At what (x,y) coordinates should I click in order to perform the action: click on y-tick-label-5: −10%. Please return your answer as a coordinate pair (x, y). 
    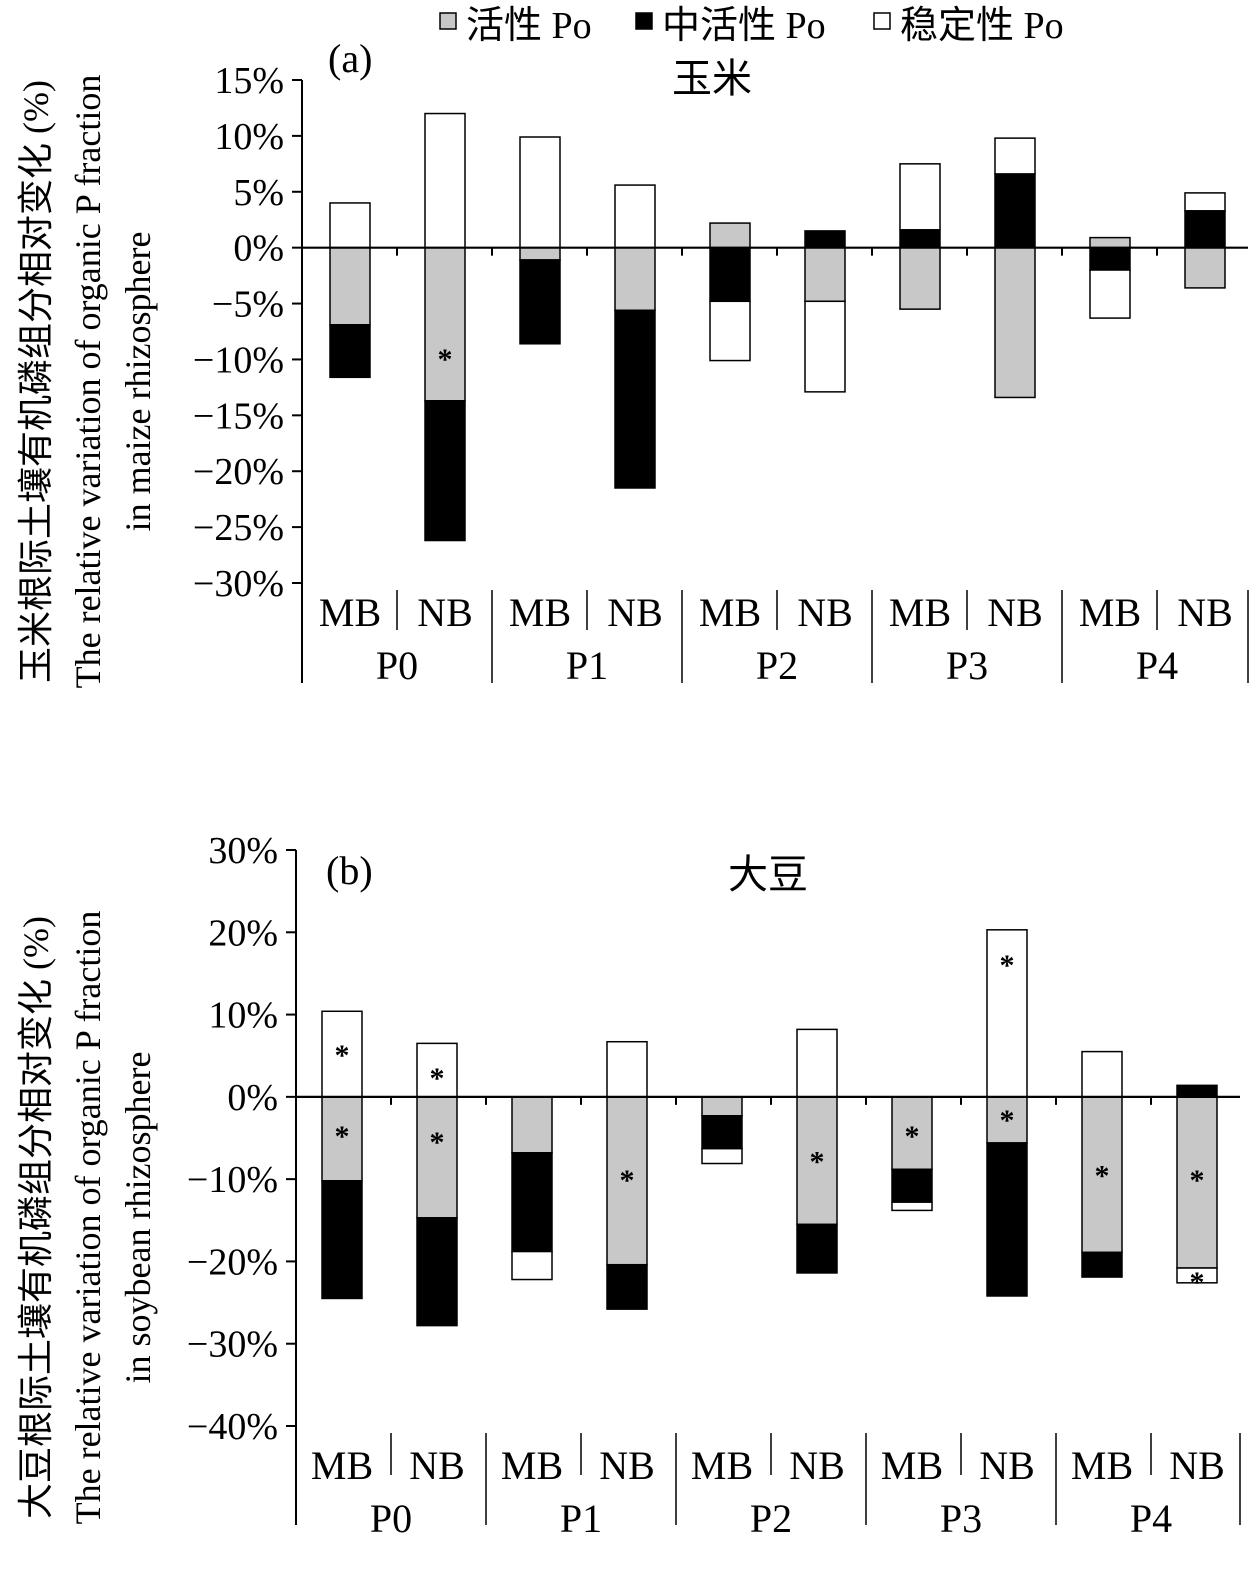
    Looking at the image, I should click on (238, 360).